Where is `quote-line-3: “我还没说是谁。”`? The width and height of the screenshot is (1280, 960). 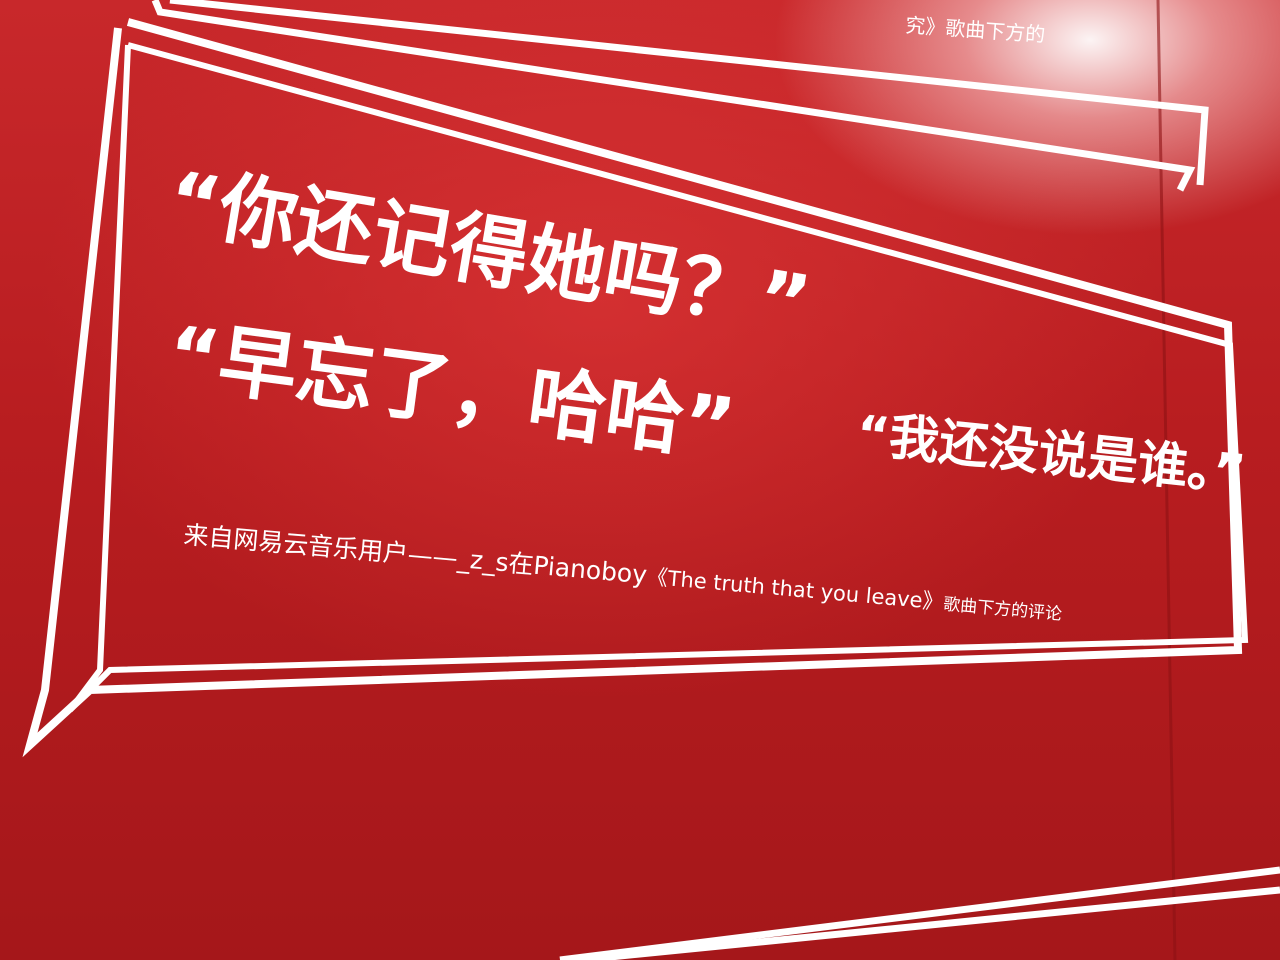 quote-line-3: “我还没说是谁。” is located at coordinates (1051, 453).